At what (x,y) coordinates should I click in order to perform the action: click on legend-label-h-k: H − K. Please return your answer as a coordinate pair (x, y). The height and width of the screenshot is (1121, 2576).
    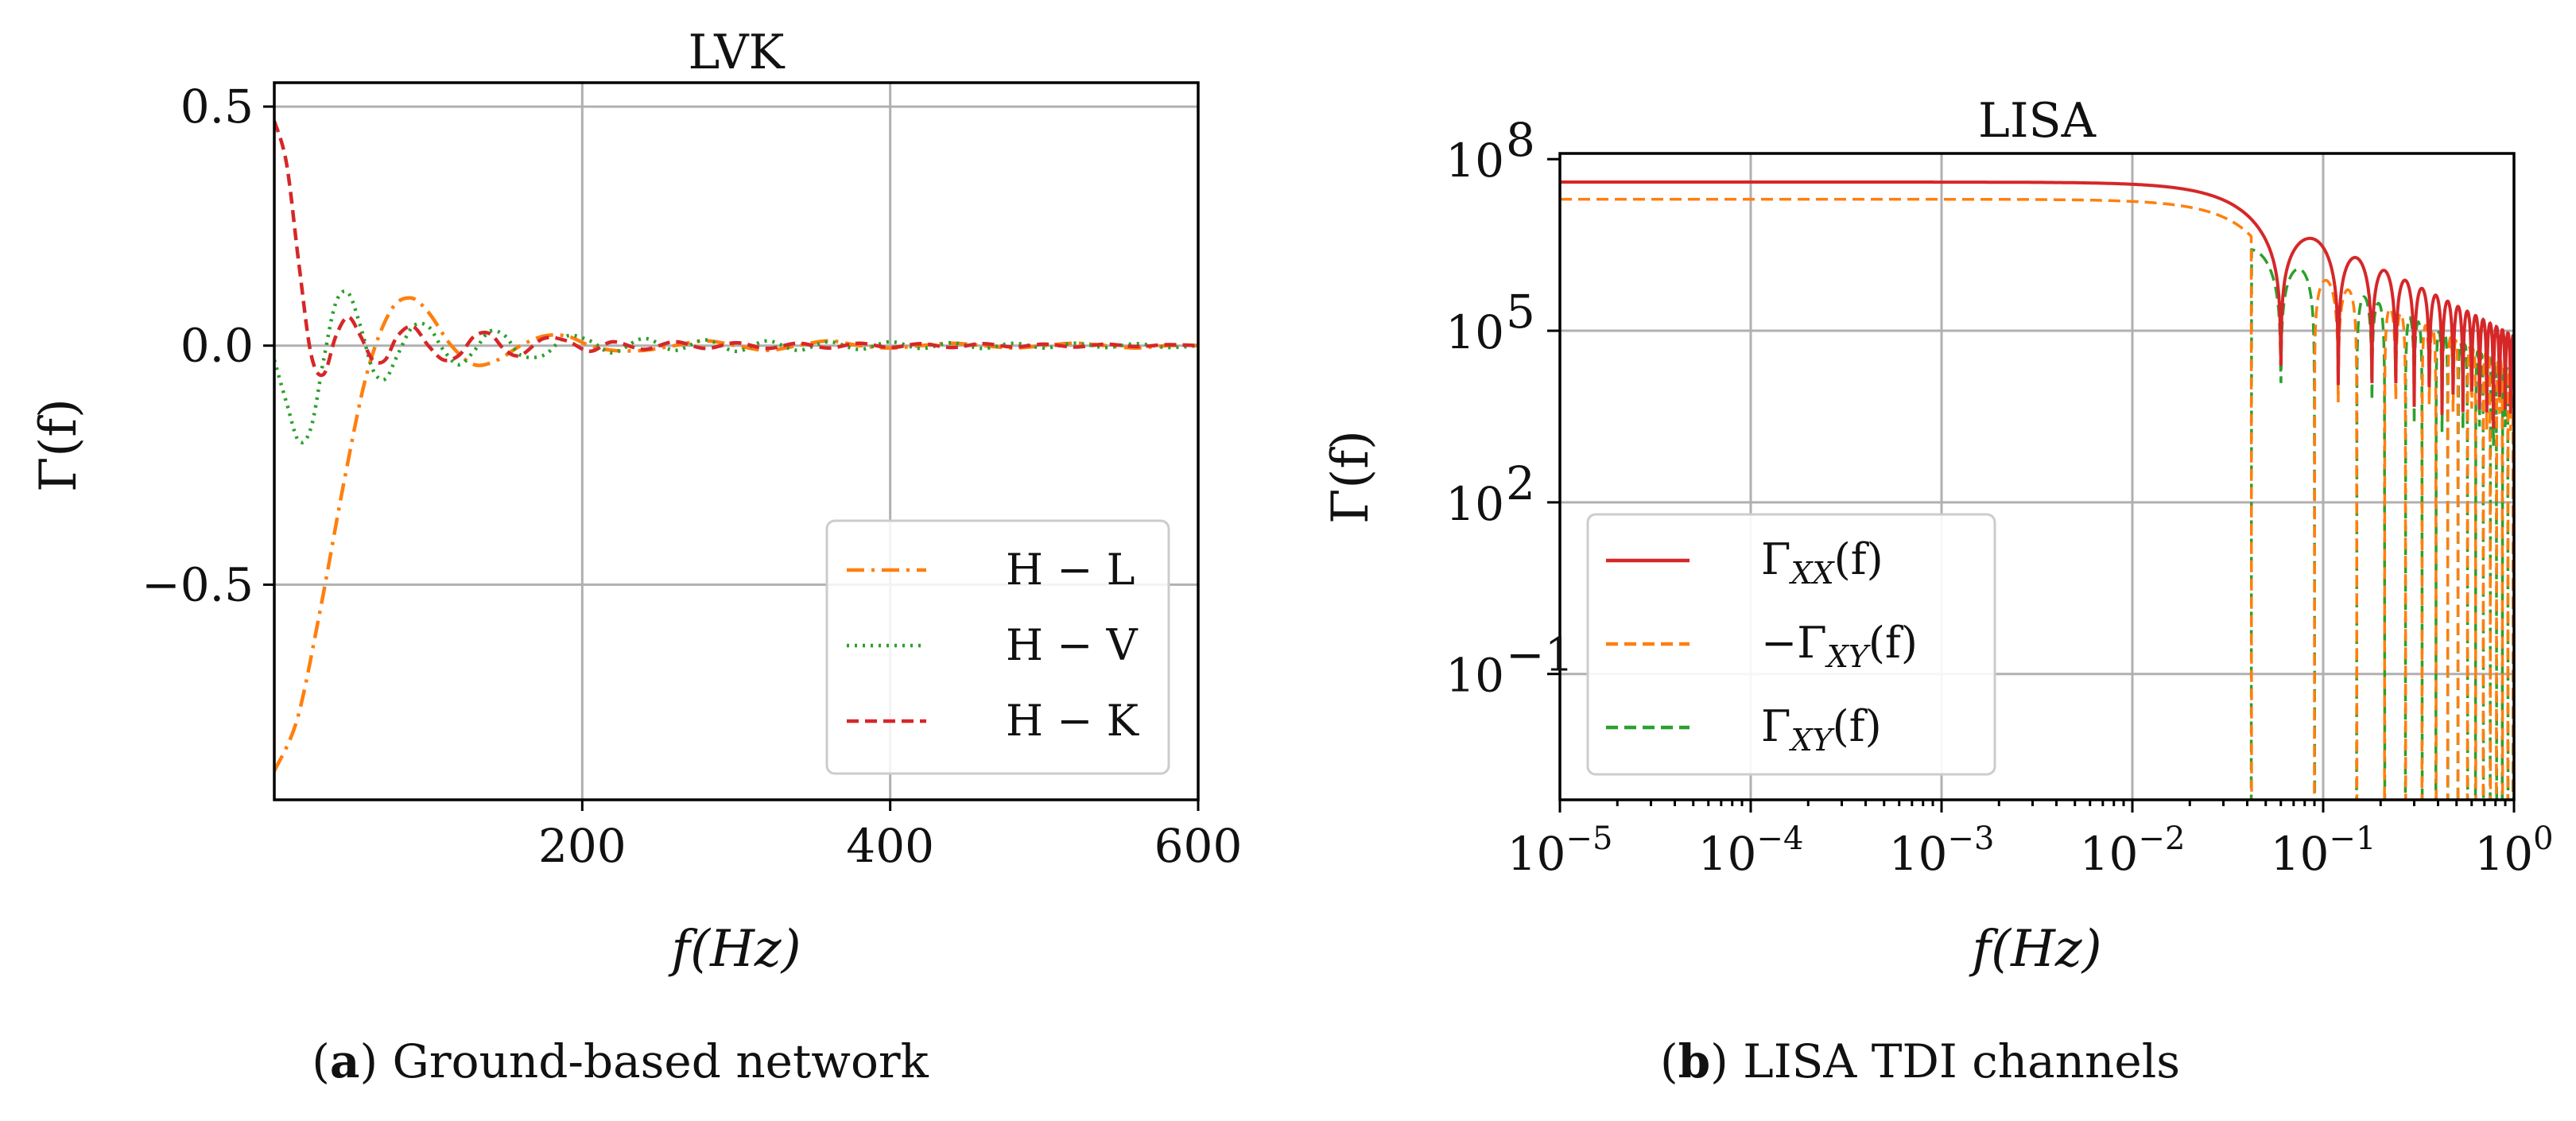
    Looking at the image, I should click on (1073, 721).